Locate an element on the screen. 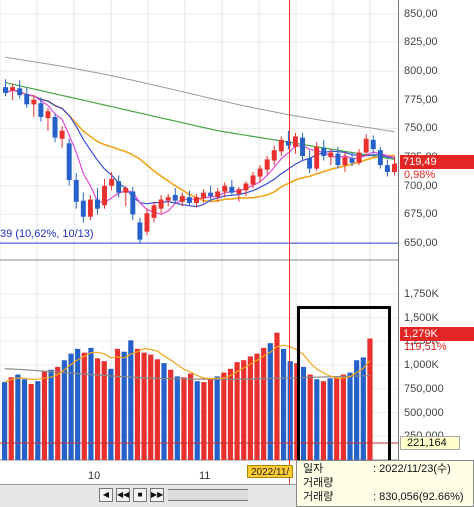  play-button: ▶▶ is located at coordinates (157, 495).